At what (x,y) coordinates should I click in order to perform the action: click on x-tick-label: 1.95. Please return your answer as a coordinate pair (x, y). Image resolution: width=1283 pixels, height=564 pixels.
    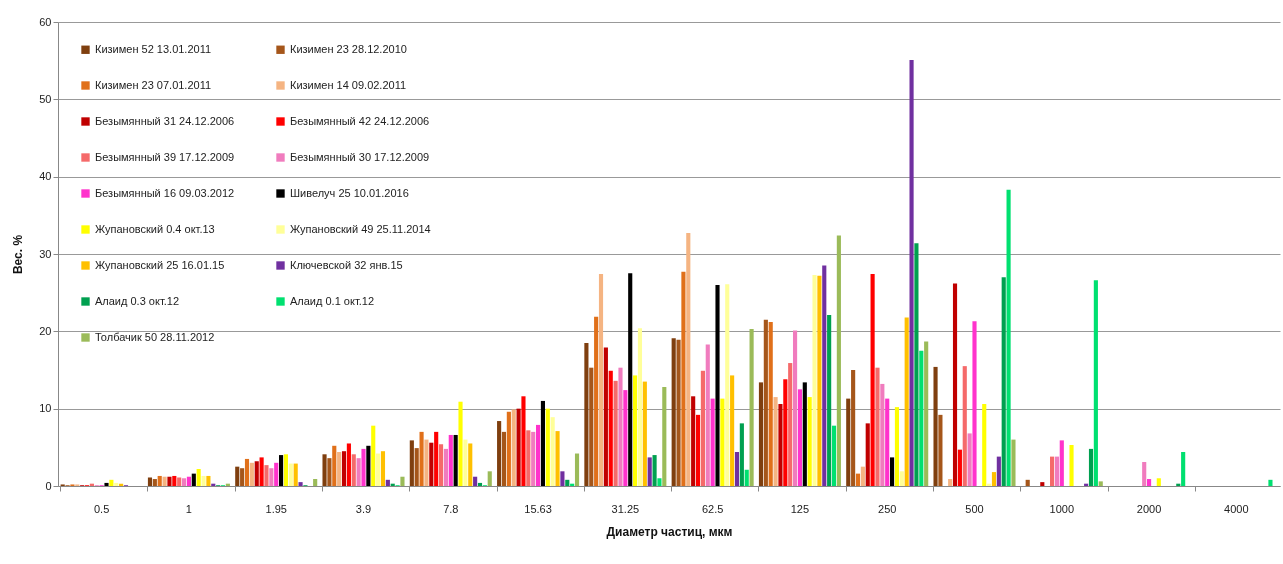
    Looking at the image, I should click on (276, 508).